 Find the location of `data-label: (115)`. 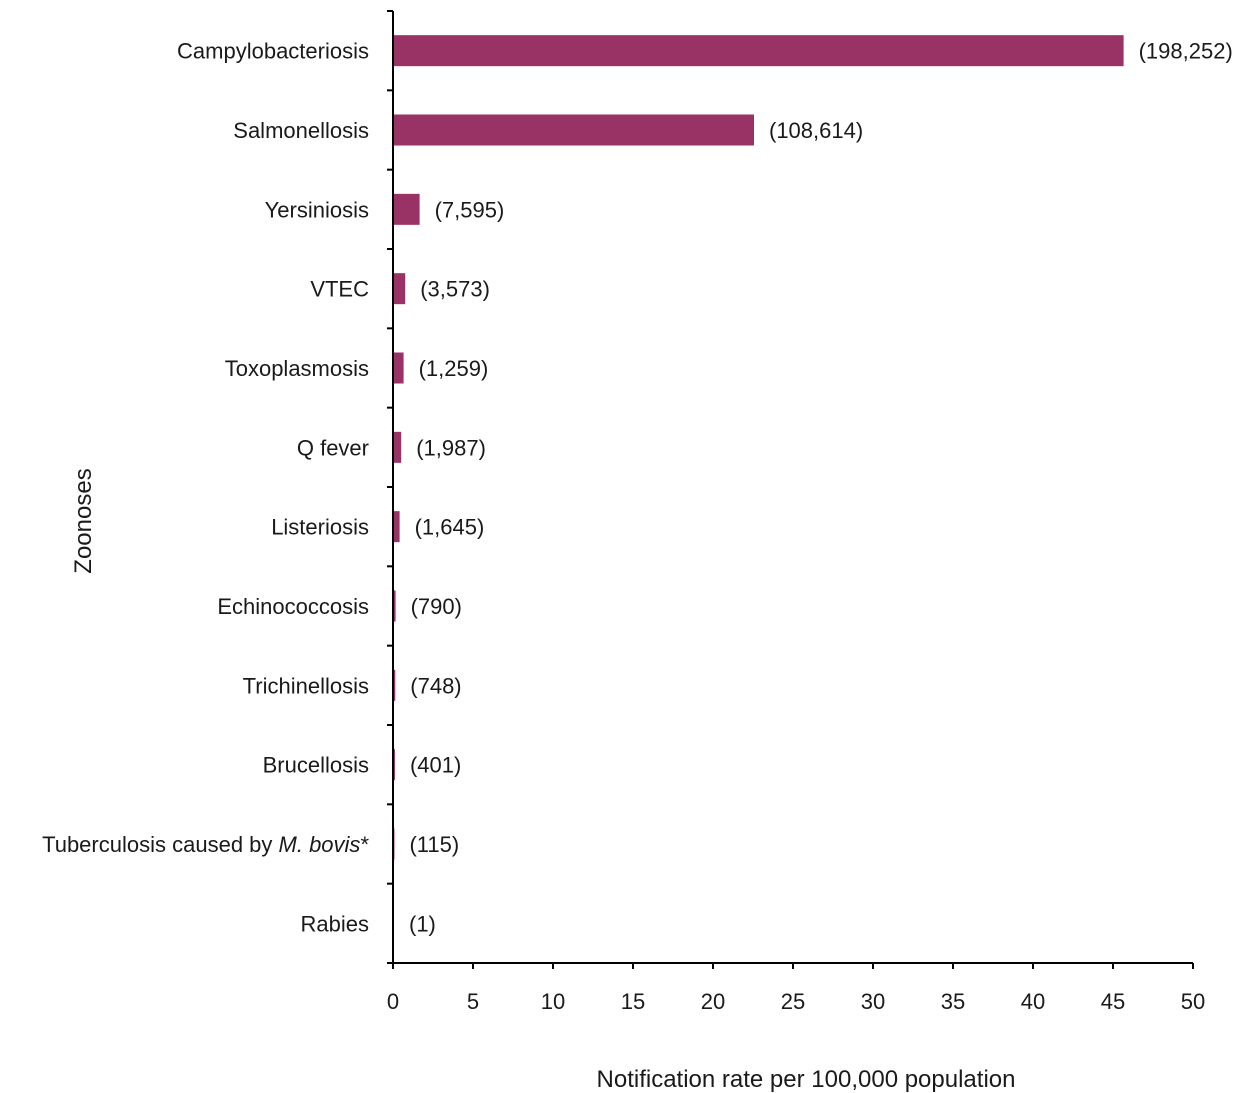

data-label: (115) is located at coordinates (434, 844).